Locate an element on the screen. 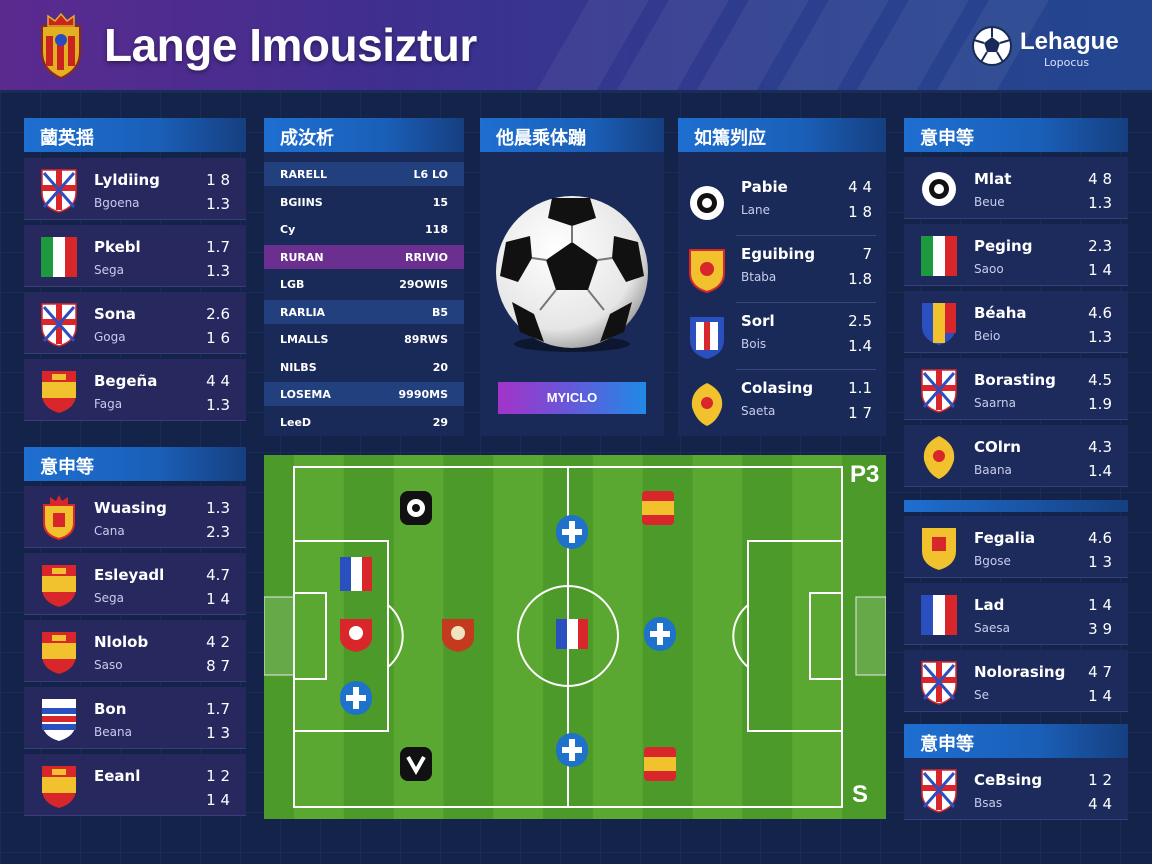 This screenshot has height=864, width=1152. team-stat-secondary: 1.4 is located at coordinates (860, 346).